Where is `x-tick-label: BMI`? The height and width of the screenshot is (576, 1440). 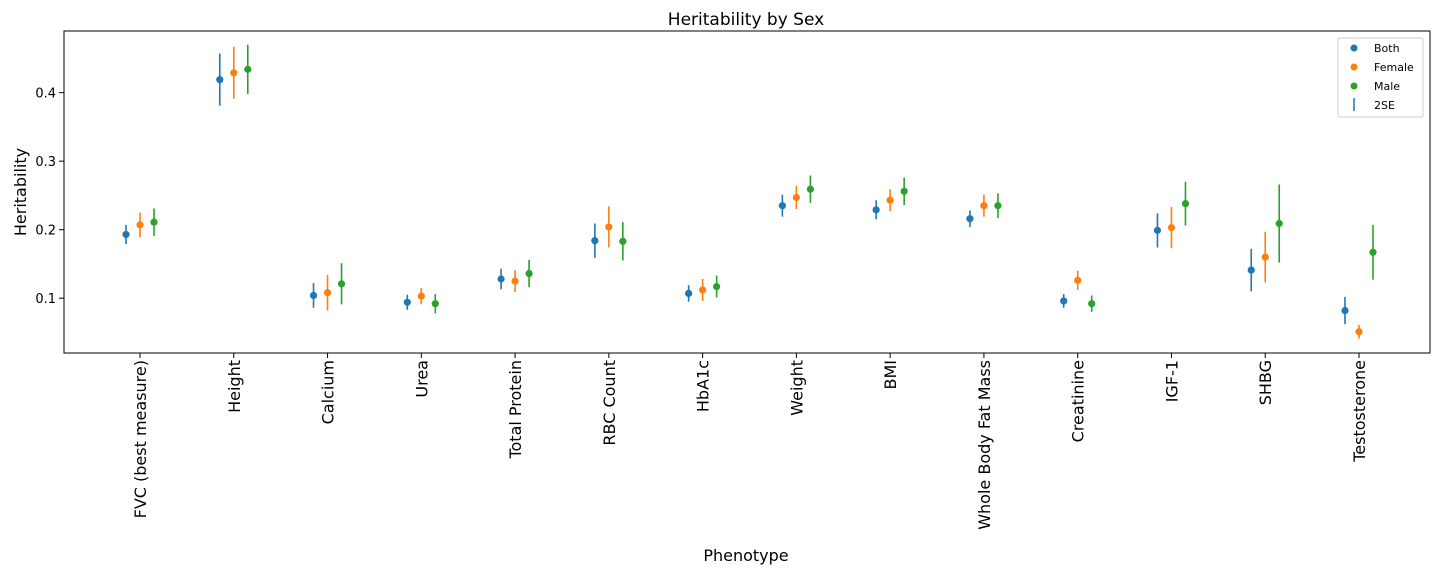 x-tick-label: BMI is located at coordinates (890, 375).